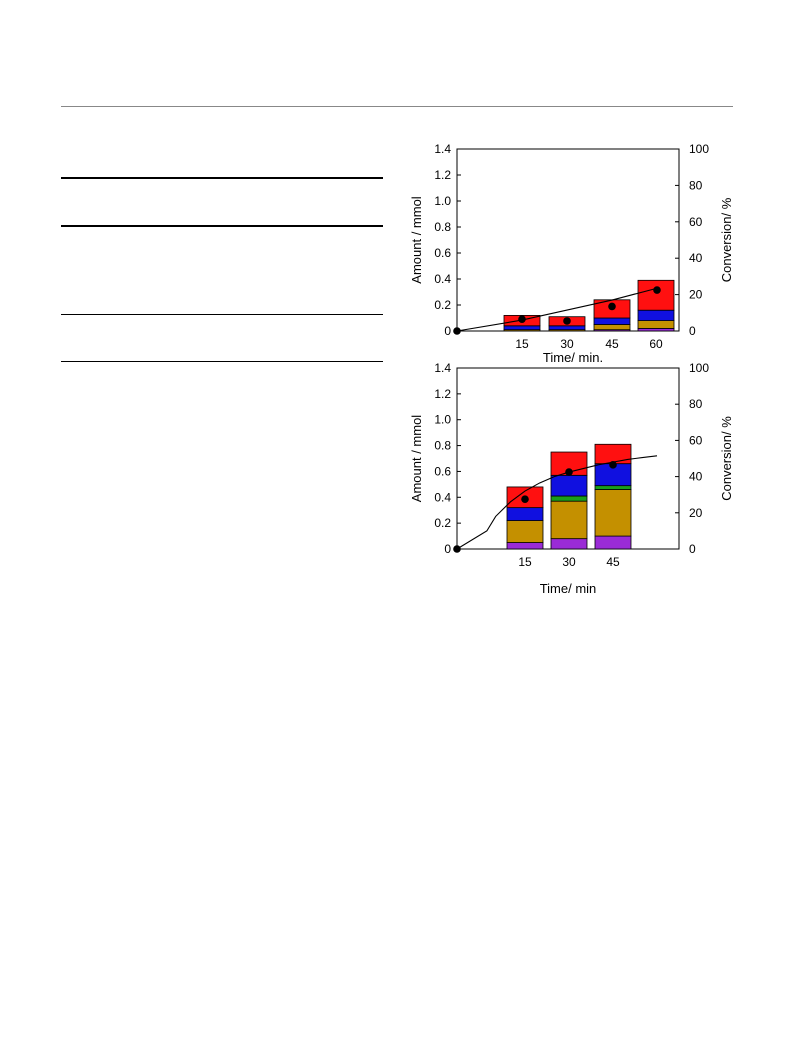 The width and height of the screenshot is (793, 1059). What do you see at coordinates (568, 588) in the screenshot?
I see `x-axis-label: Time/ min` at bounding box center [568, 588].